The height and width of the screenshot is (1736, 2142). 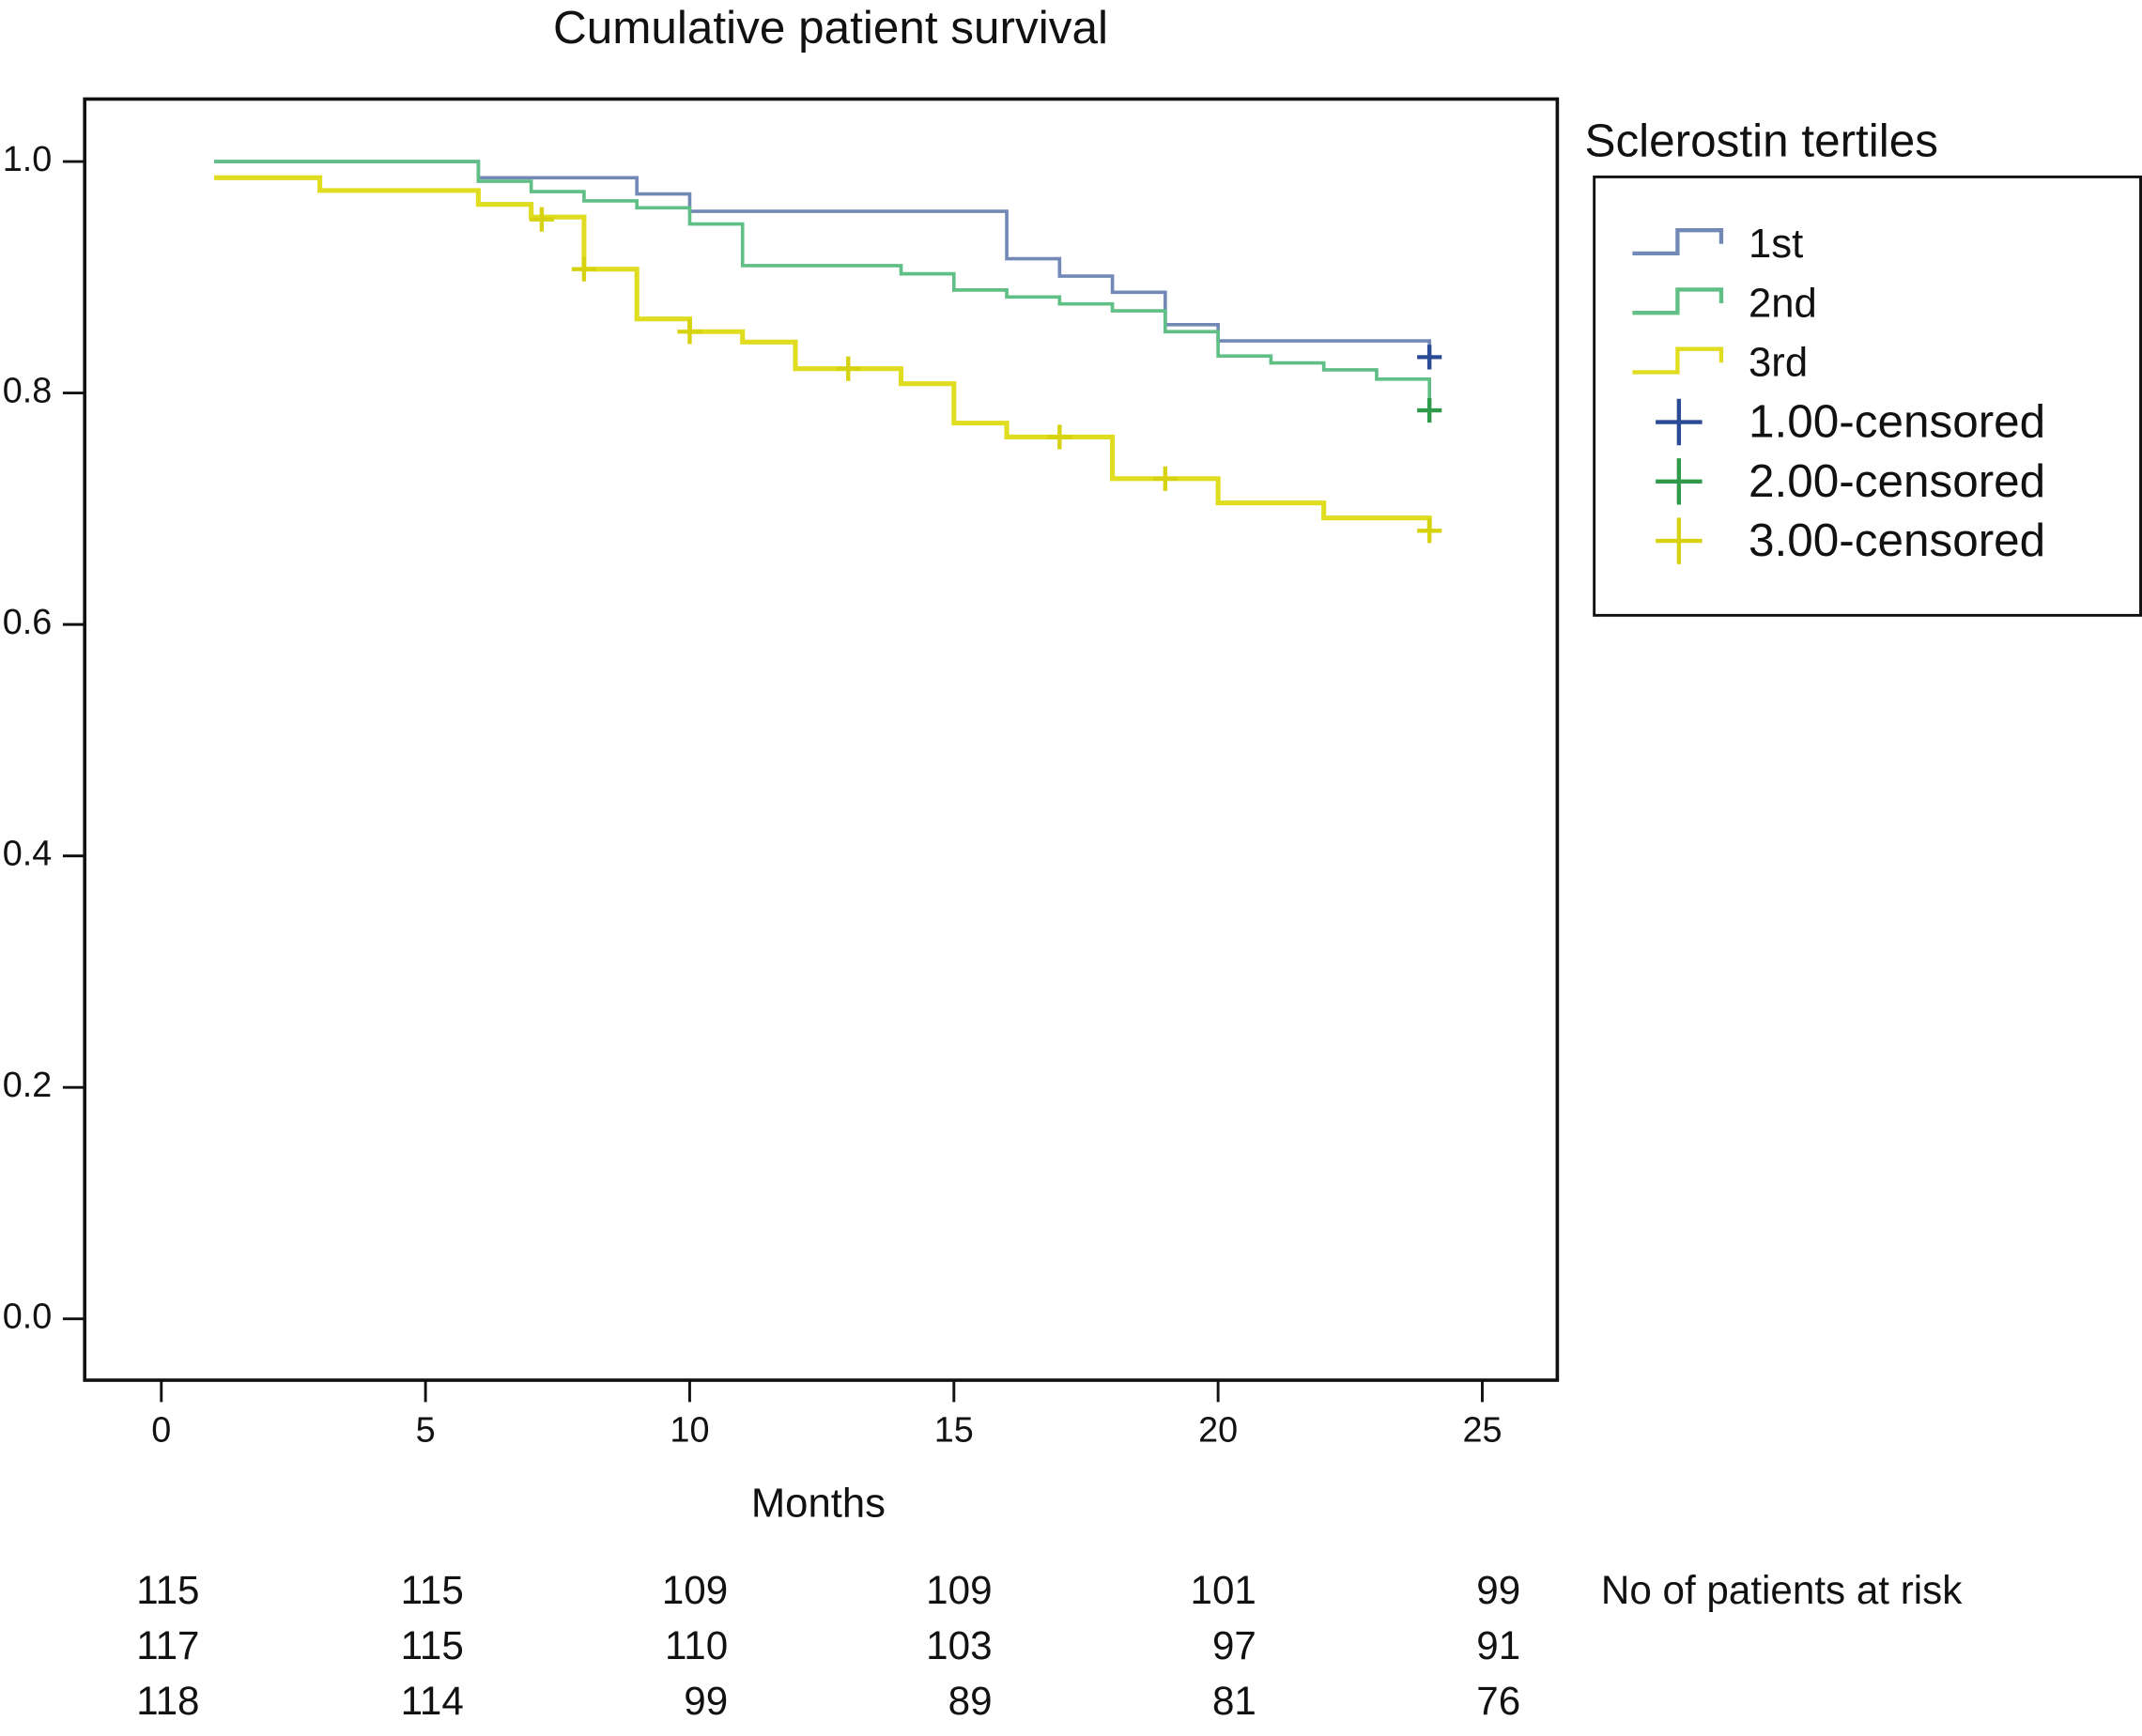 I want to click on legend-label: 2nd, so click(x=1783, y=303).